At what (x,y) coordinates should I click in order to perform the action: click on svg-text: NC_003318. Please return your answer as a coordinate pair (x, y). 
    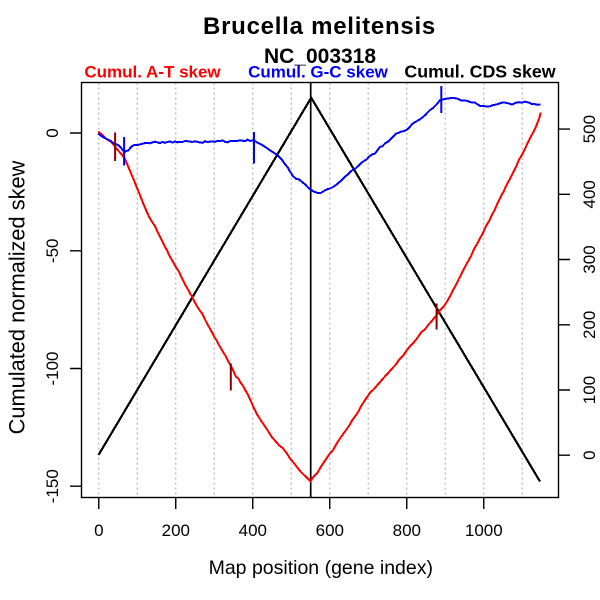
    Looking at the image, I should click on (320, 56).